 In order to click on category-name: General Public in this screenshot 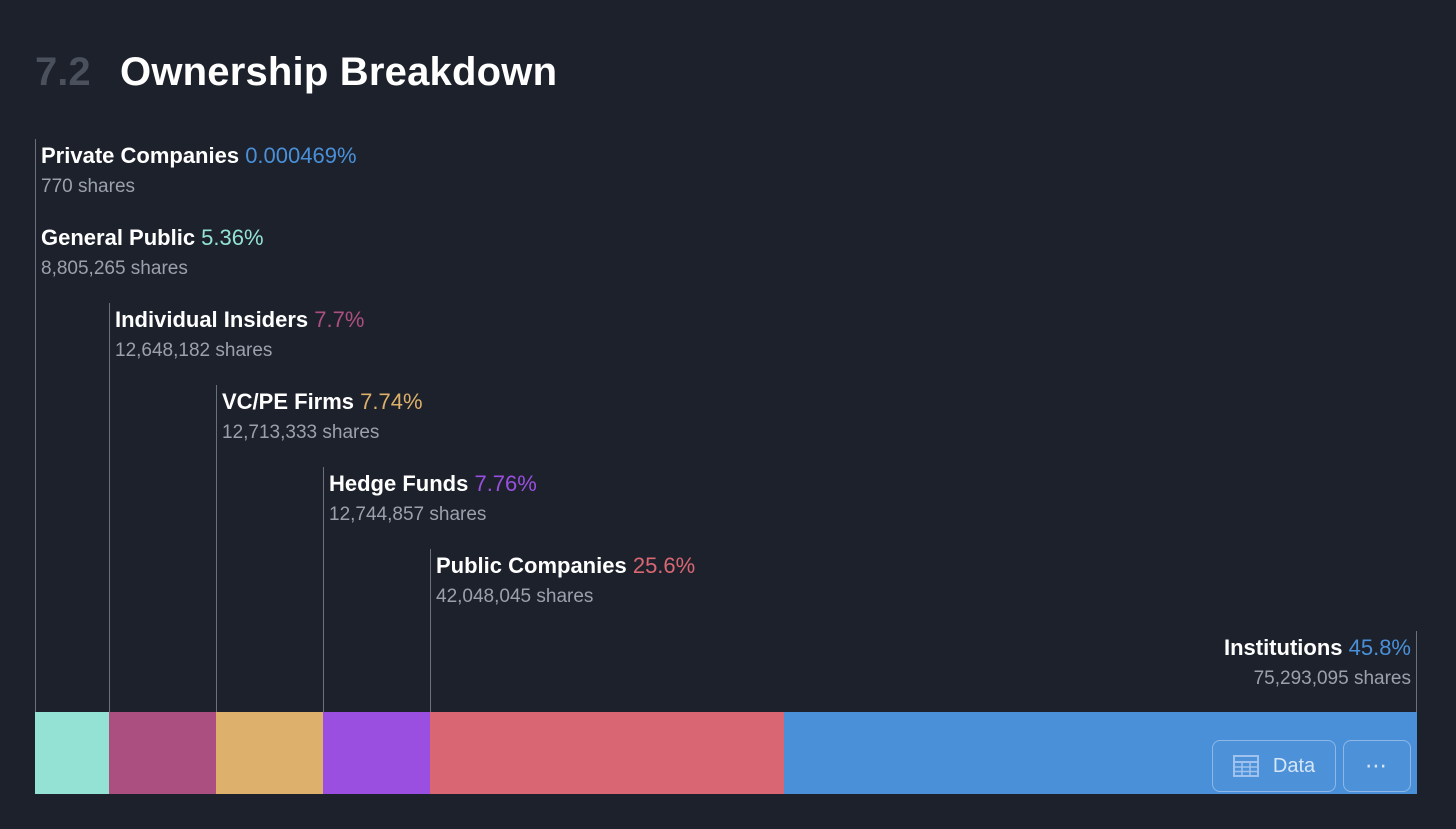, I will do `click(121, 237)`.